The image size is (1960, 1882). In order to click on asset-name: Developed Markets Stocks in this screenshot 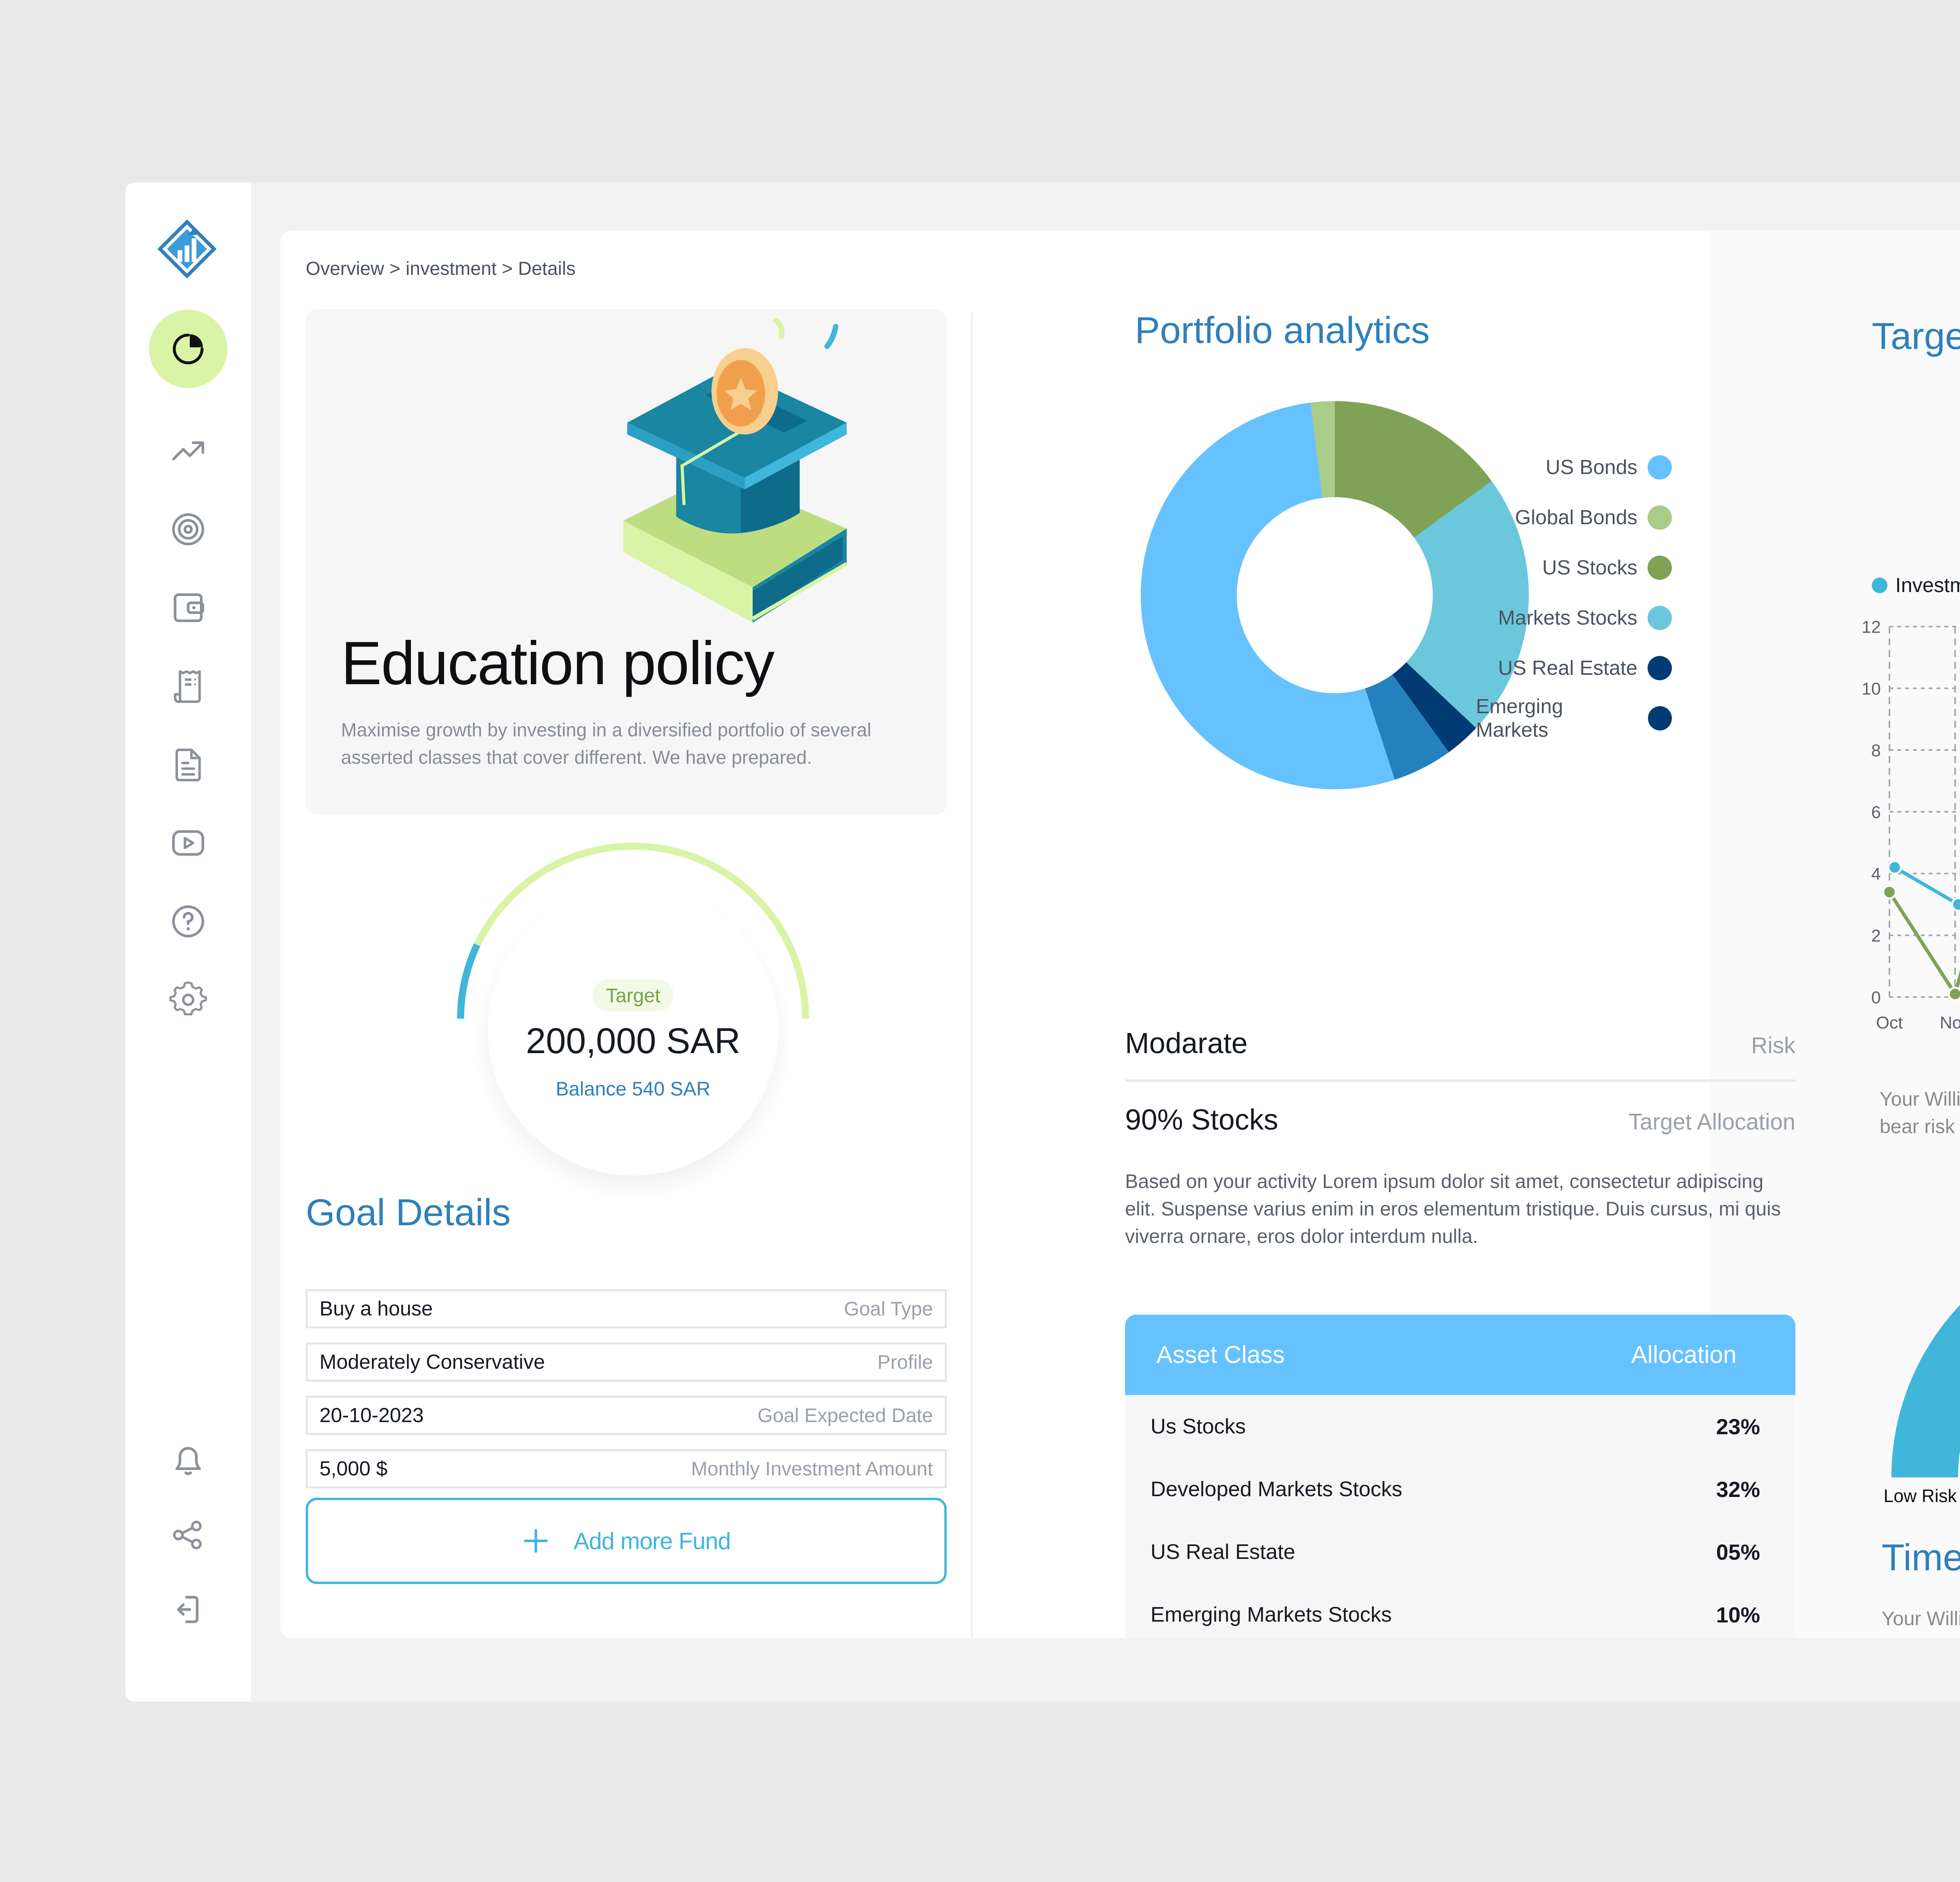, I will do `click(1277, 1489)`.